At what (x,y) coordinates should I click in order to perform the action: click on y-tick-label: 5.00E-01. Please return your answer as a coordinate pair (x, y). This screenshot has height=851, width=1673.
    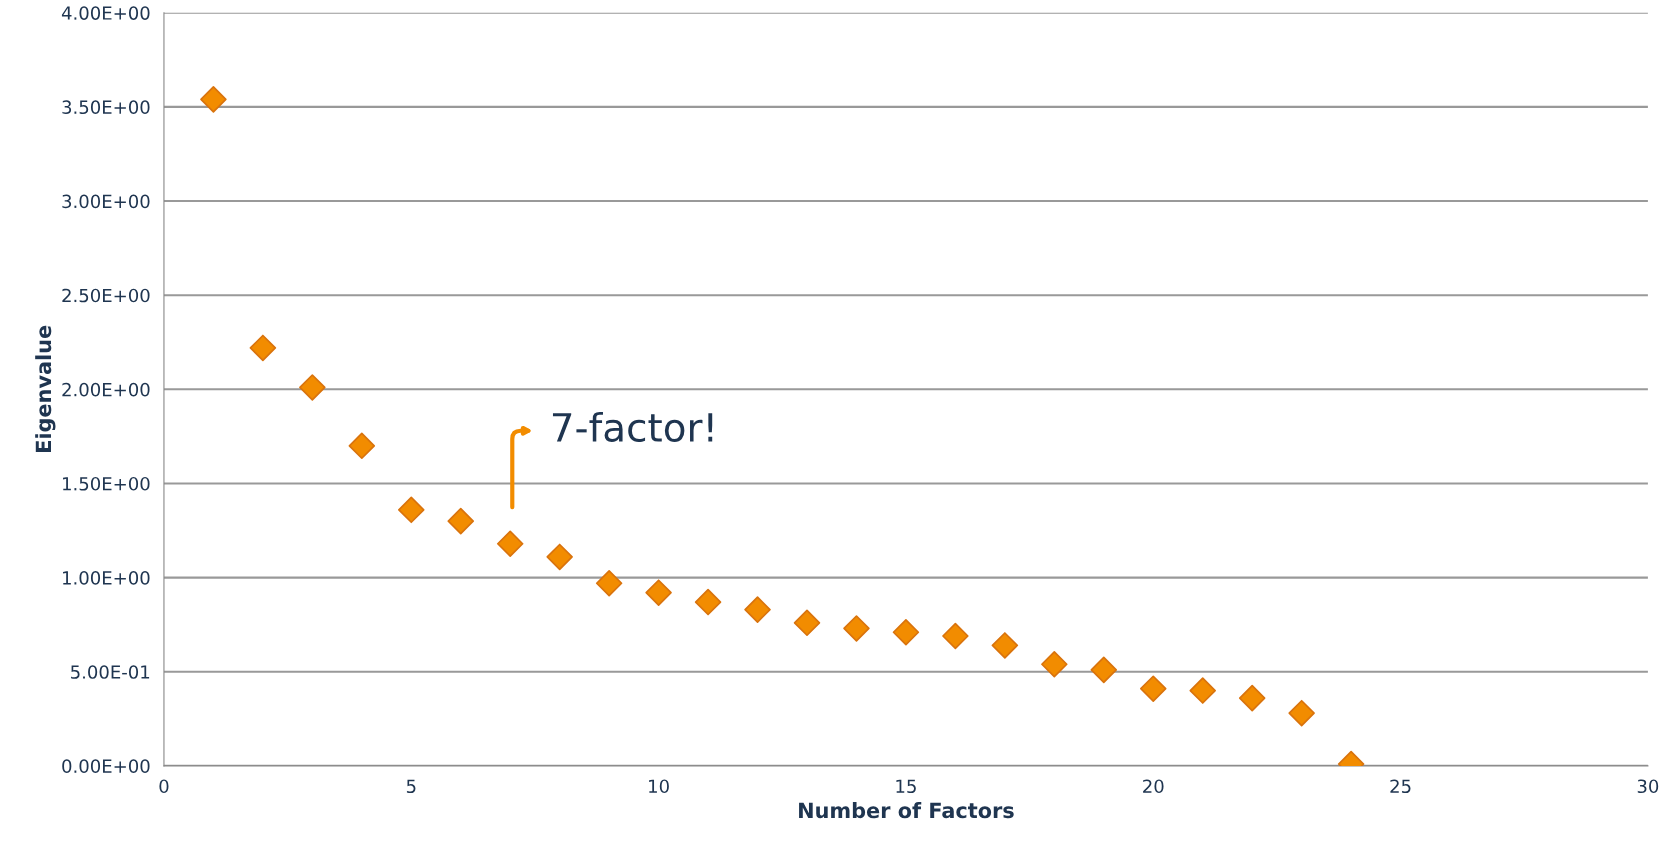
    Looking at the image, I should click on (110, 672).